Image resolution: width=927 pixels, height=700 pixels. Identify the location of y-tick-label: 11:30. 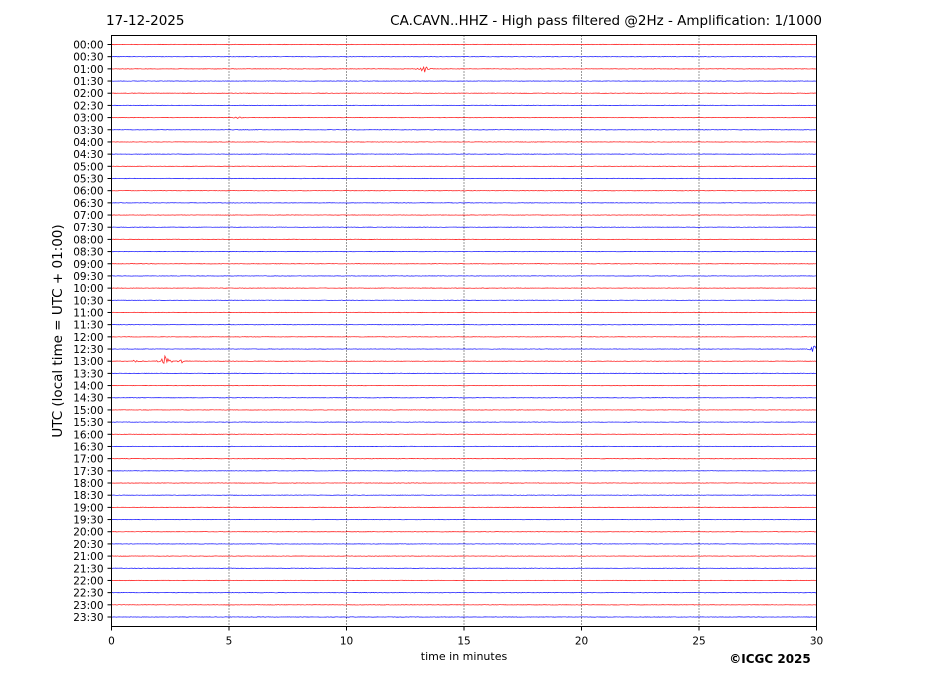
(88, 326).